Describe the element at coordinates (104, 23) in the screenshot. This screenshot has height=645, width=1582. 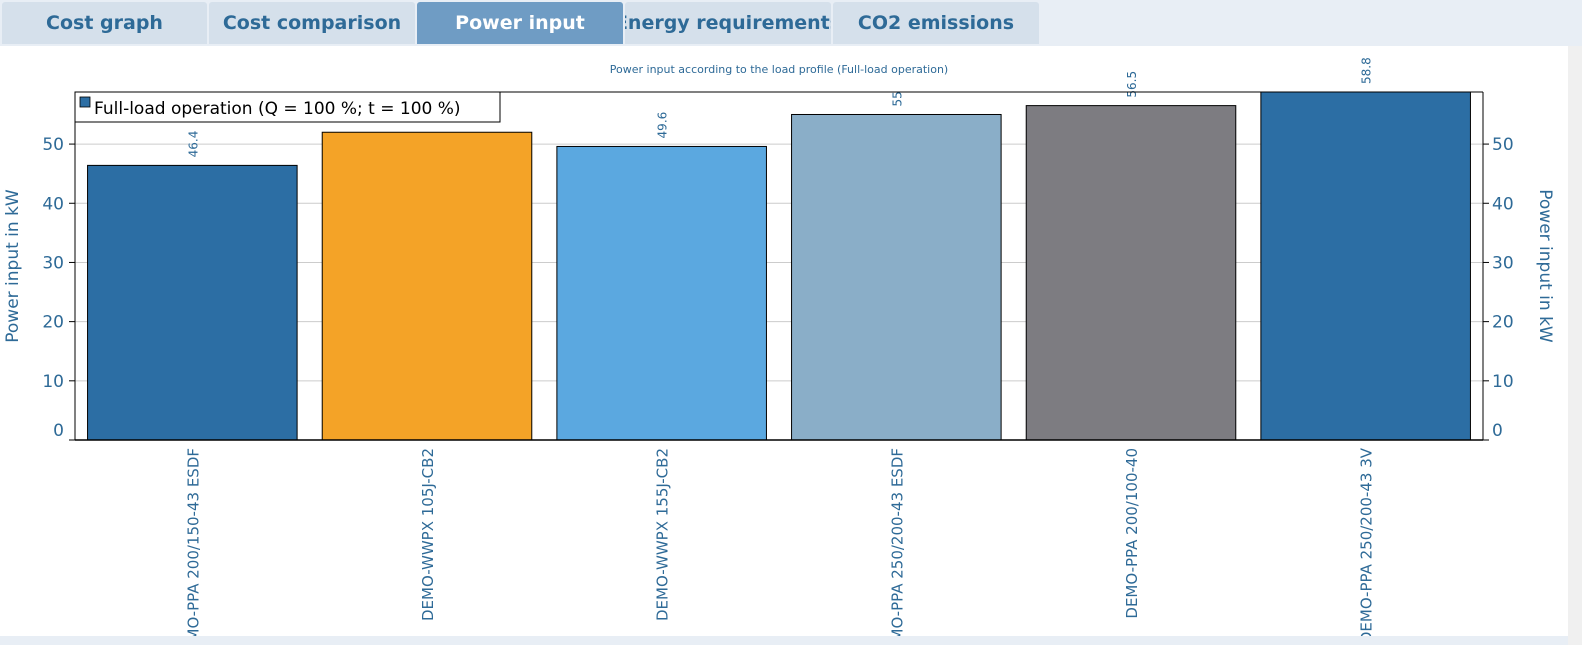
I see `tab-cost-graph: Cost graph` at that location.